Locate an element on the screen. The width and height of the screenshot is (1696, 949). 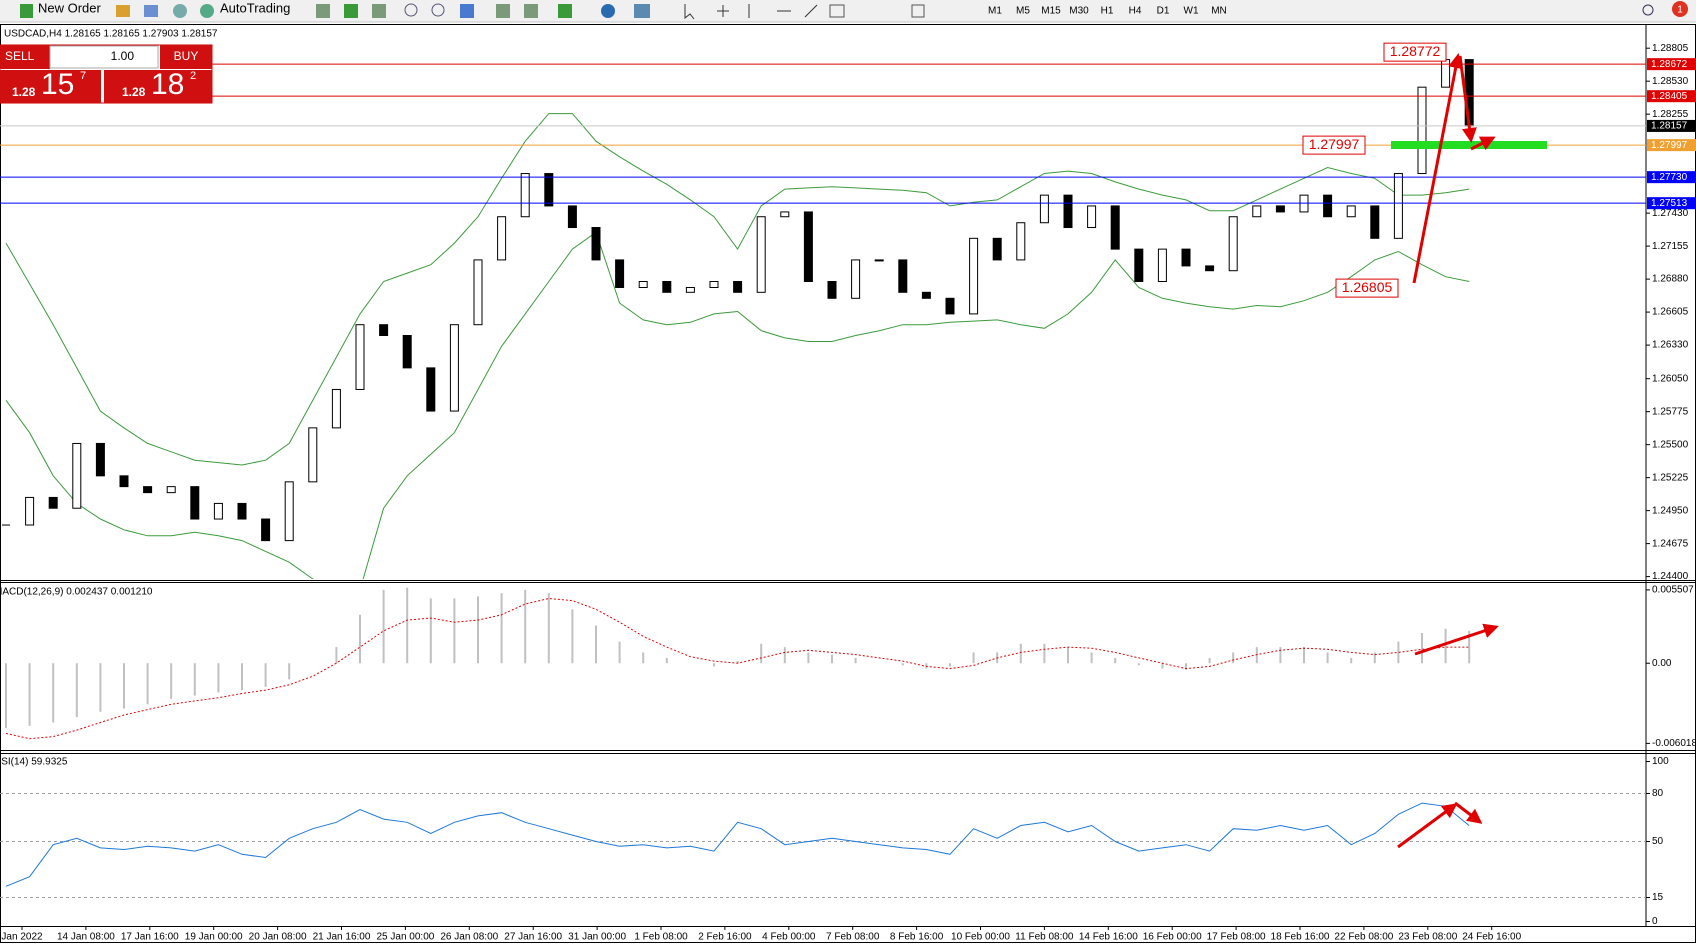
indicator-title: MACD(12,26,9) 0.002437 0.001210 is located at coordinates (76, 592).